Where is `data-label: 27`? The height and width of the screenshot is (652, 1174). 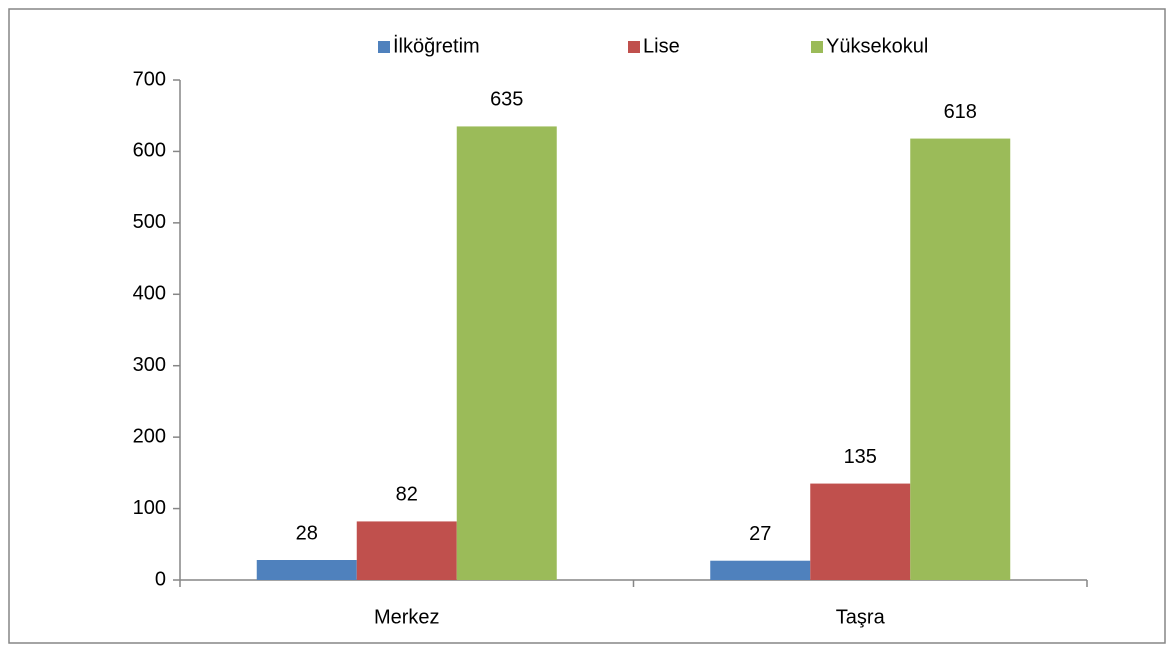
data-label: 27 is located at coordinates (760, 534).